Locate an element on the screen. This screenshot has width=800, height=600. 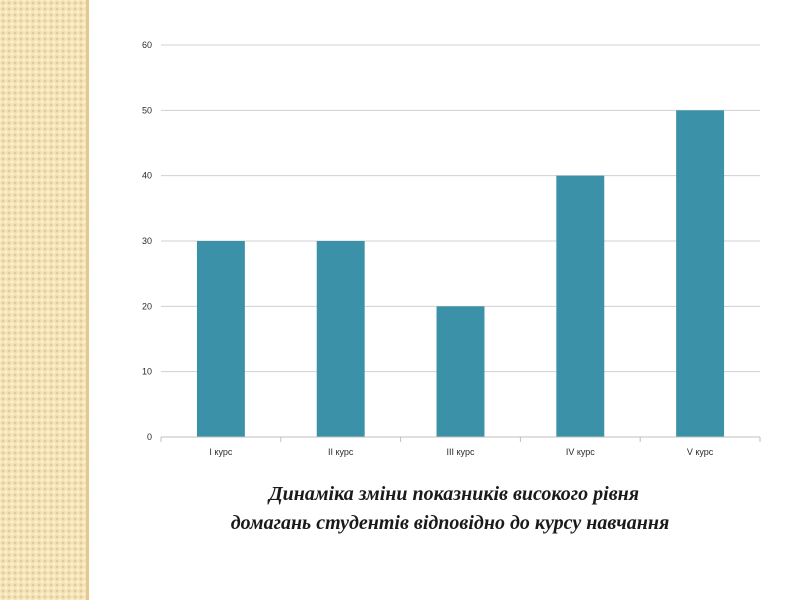
caption-line-1: Динаміка зміни показників високого рівня is located at coordinates (454, 494).